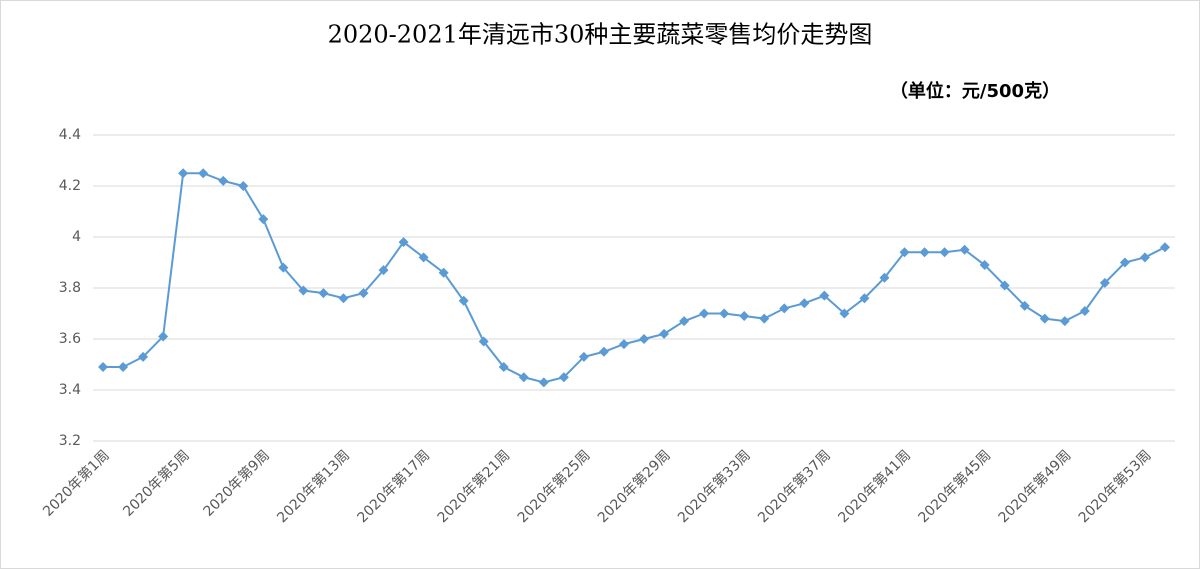 The height and width of the screenshot is (569, 1200). I want to click on y-tick-label: 3.6, so click(70, 339).